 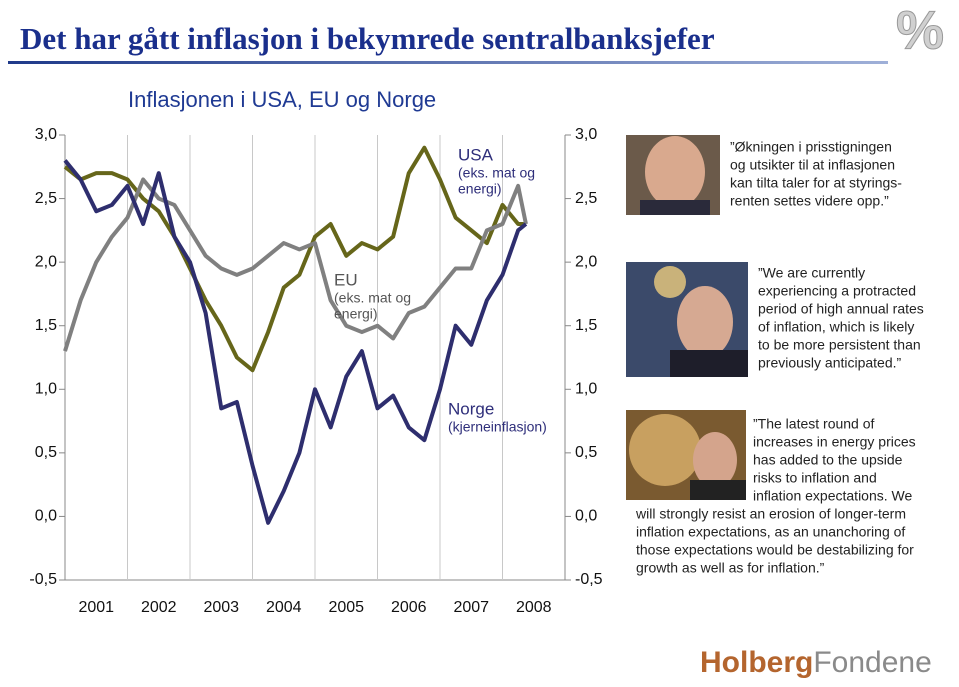 What do you see at coordinates (96, 607) in the screenshot?
I see `x-tick-label: 2001` at bounding box center [96, 607].